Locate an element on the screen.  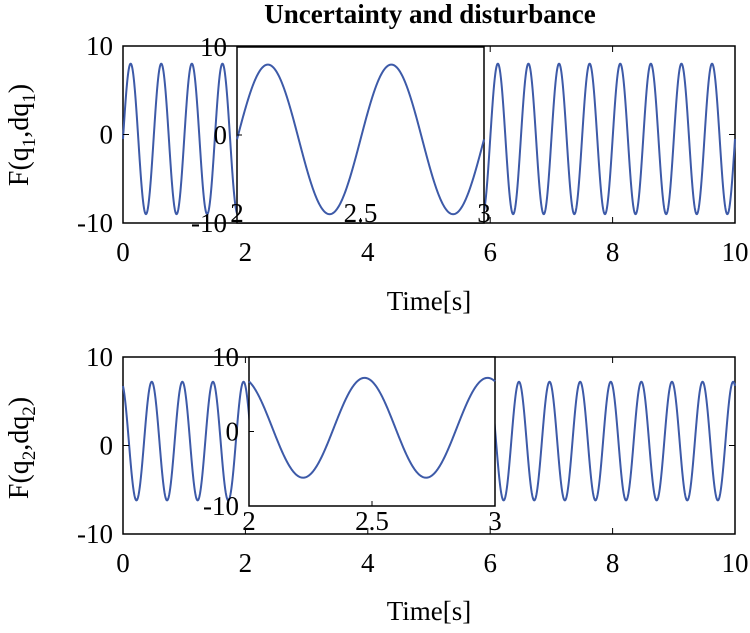
panel-2-xtick-label: 6 is located at coordinates (490, 563).